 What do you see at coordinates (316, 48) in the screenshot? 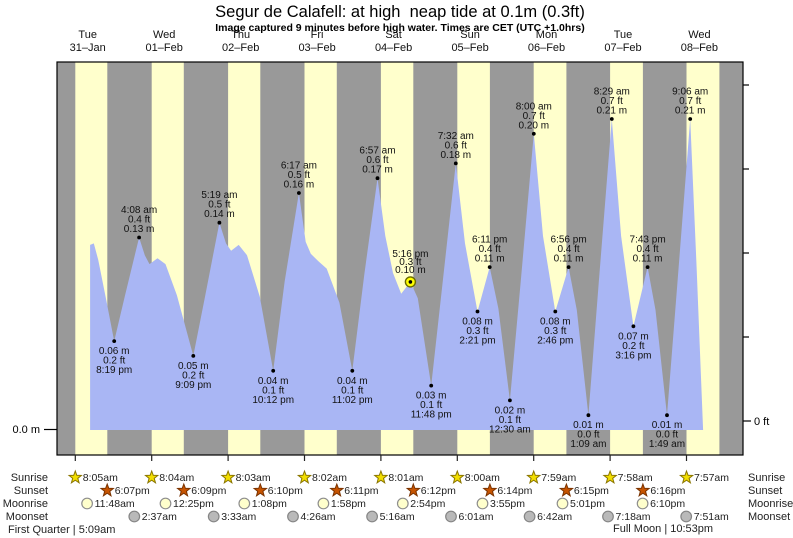
I see `day-label-date: 03–Feb` at bounding box center [316, 48].